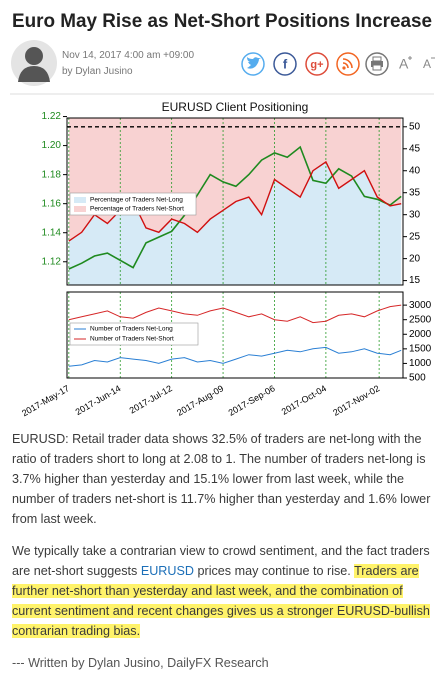  Describe the element at coordinates (136, 200) in the screenshot. I see `legend-label: Percentage of Traders Net-Long` at that location.